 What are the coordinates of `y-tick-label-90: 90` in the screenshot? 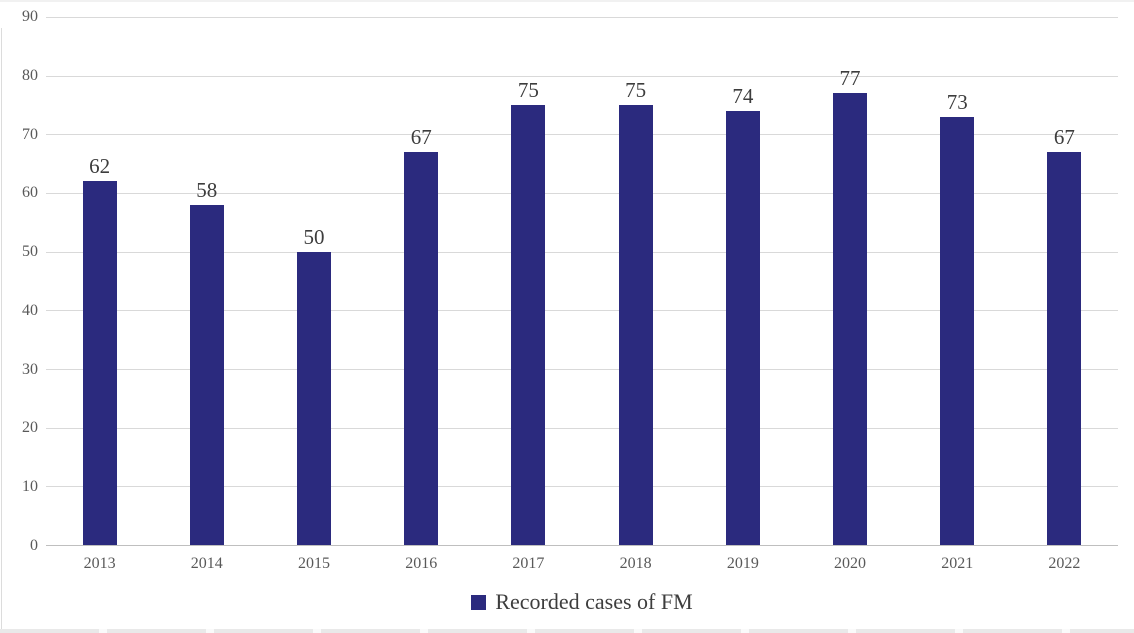 It's located at (30, 16).